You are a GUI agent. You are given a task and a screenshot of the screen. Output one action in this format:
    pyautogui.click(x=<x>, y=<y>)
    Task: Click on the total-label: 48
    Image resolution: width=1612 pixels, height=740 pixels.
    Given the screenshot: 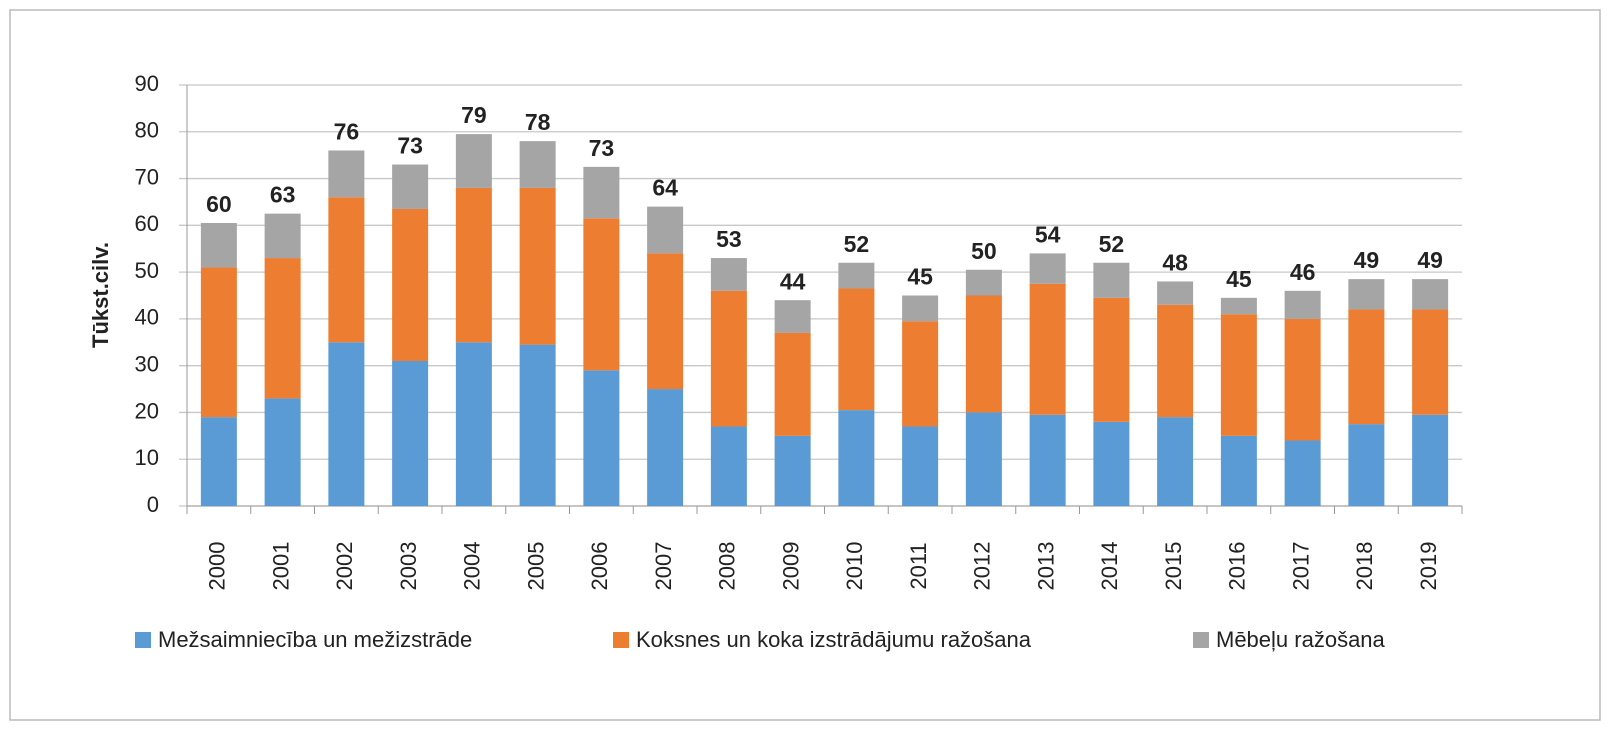 What is the action you would take?
    pyautogui.click(x=1175, y=263)
    